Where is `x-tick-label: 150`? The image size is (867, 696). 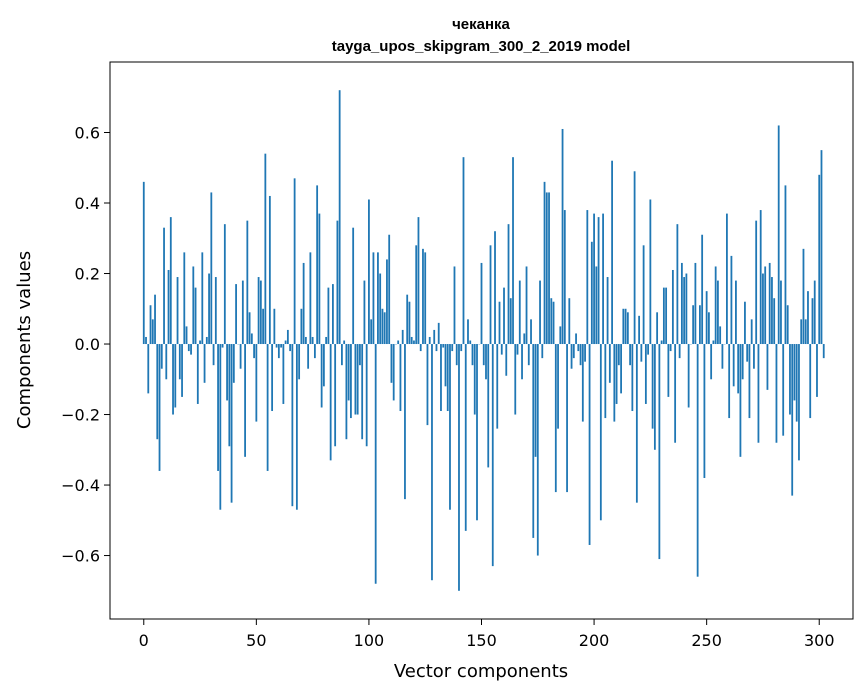 x-tick-label: 150 is located at coordinates (481, 640).